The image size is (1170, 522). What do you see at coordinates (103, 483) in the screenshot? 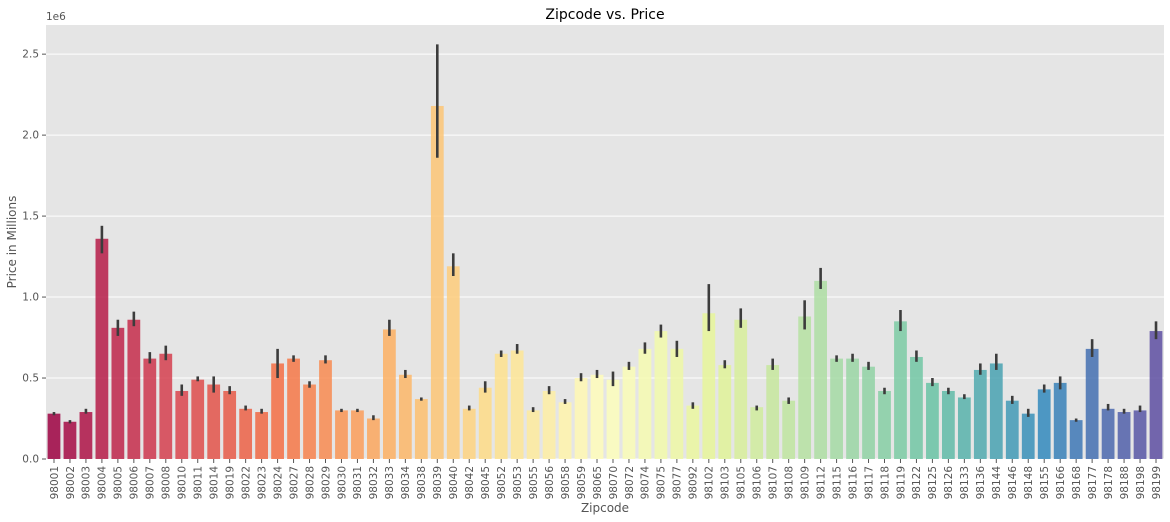
I see `x-tick-label-98004: 98004` at bounding box center [103, 483].